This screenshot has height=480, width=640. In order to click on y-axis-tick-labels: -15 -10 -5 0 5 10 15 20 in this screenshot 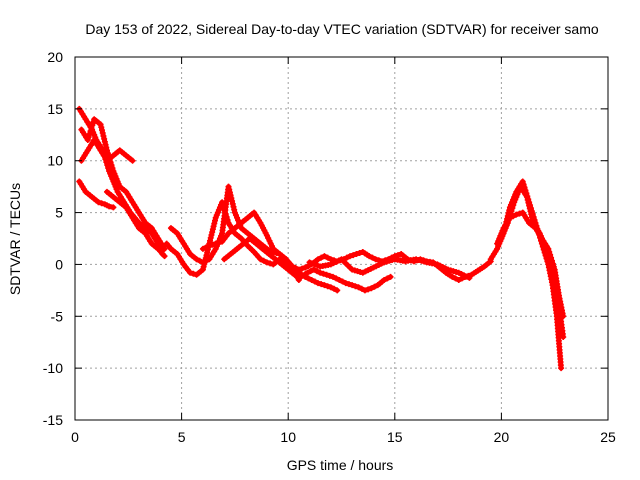, I will do `click(53, 238)`.